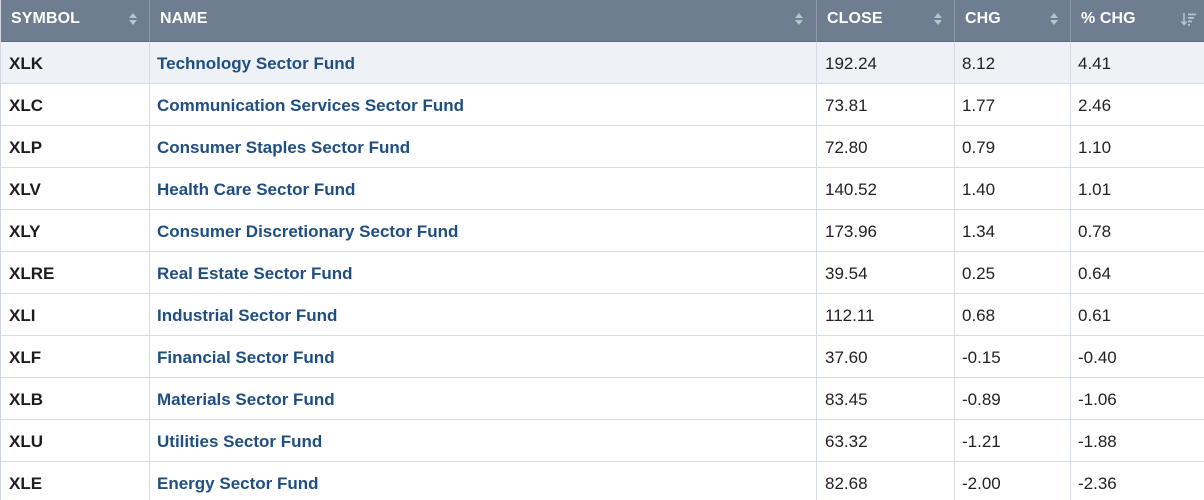 This screenshot has height=500, width=1204. I want to click on chg-cell: 1.40, so click(1013, 188).